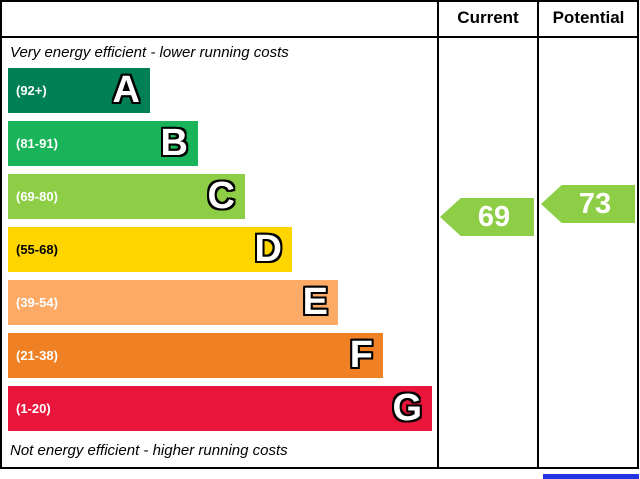  Describe the element at coordinates (126, 90) in the screenshot. I see `band-letter: A` at that location.